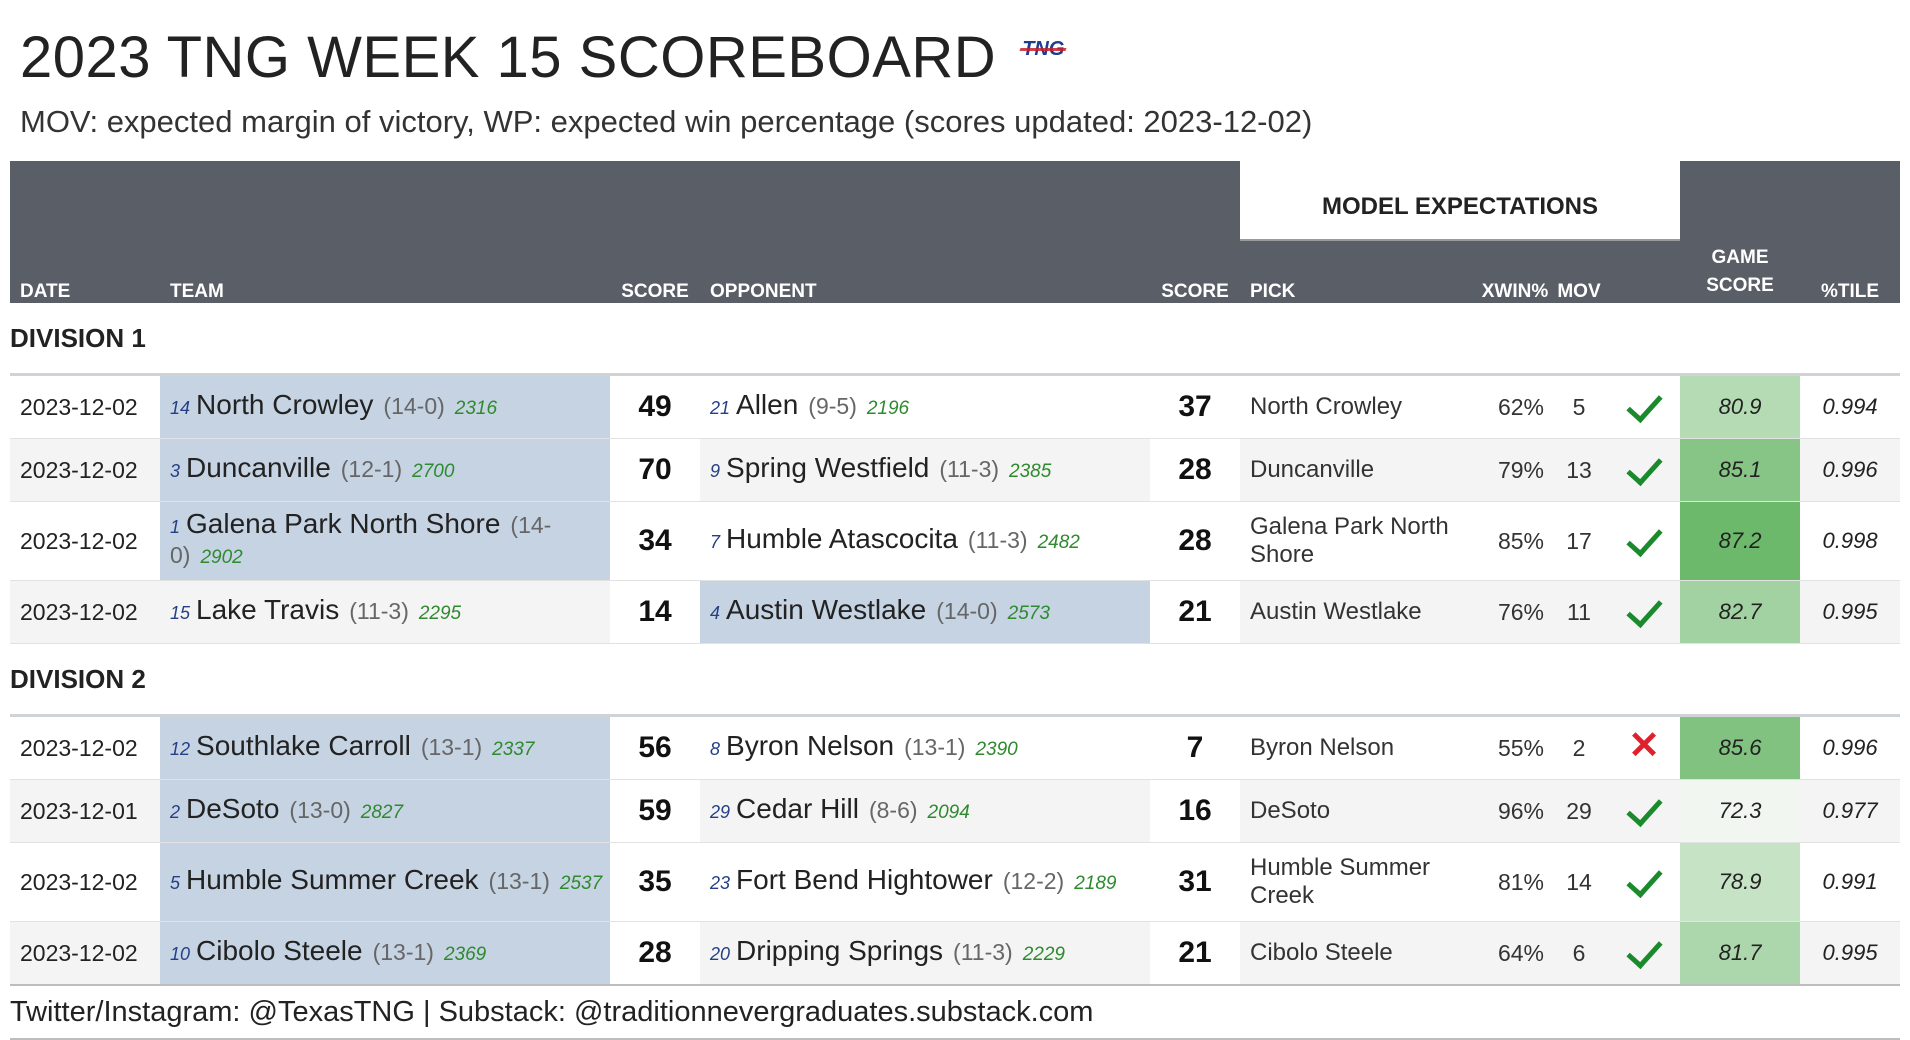 This screenshot has width=1910, height=1040. What do you see at coordinates (1195, 406) in the screenshot?
I see `opponent-score: 37` at bounding box center [1195, 406].